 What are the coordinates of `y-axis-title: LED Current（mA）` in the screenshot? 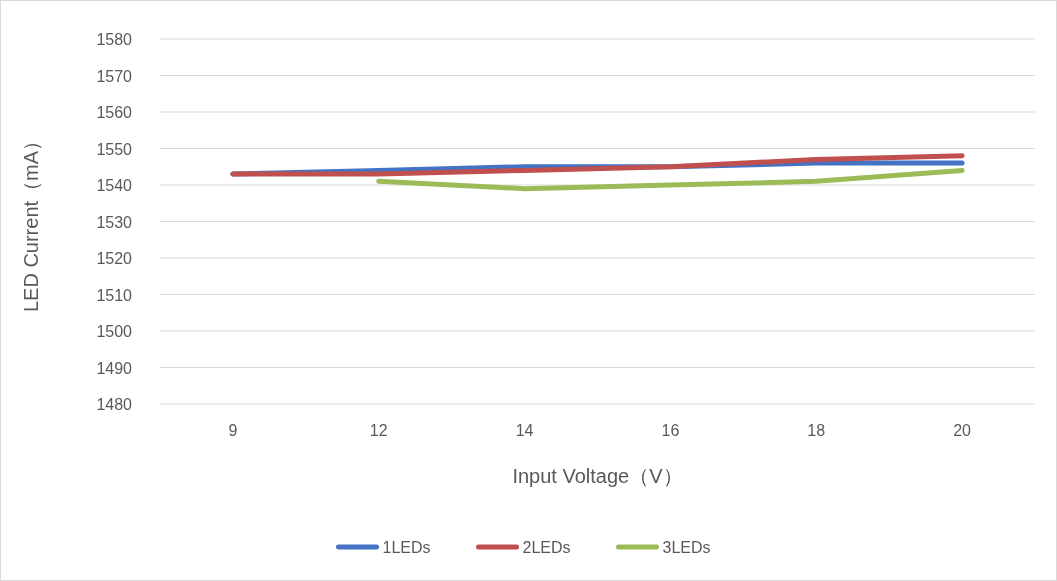 It's located at (31, 221).